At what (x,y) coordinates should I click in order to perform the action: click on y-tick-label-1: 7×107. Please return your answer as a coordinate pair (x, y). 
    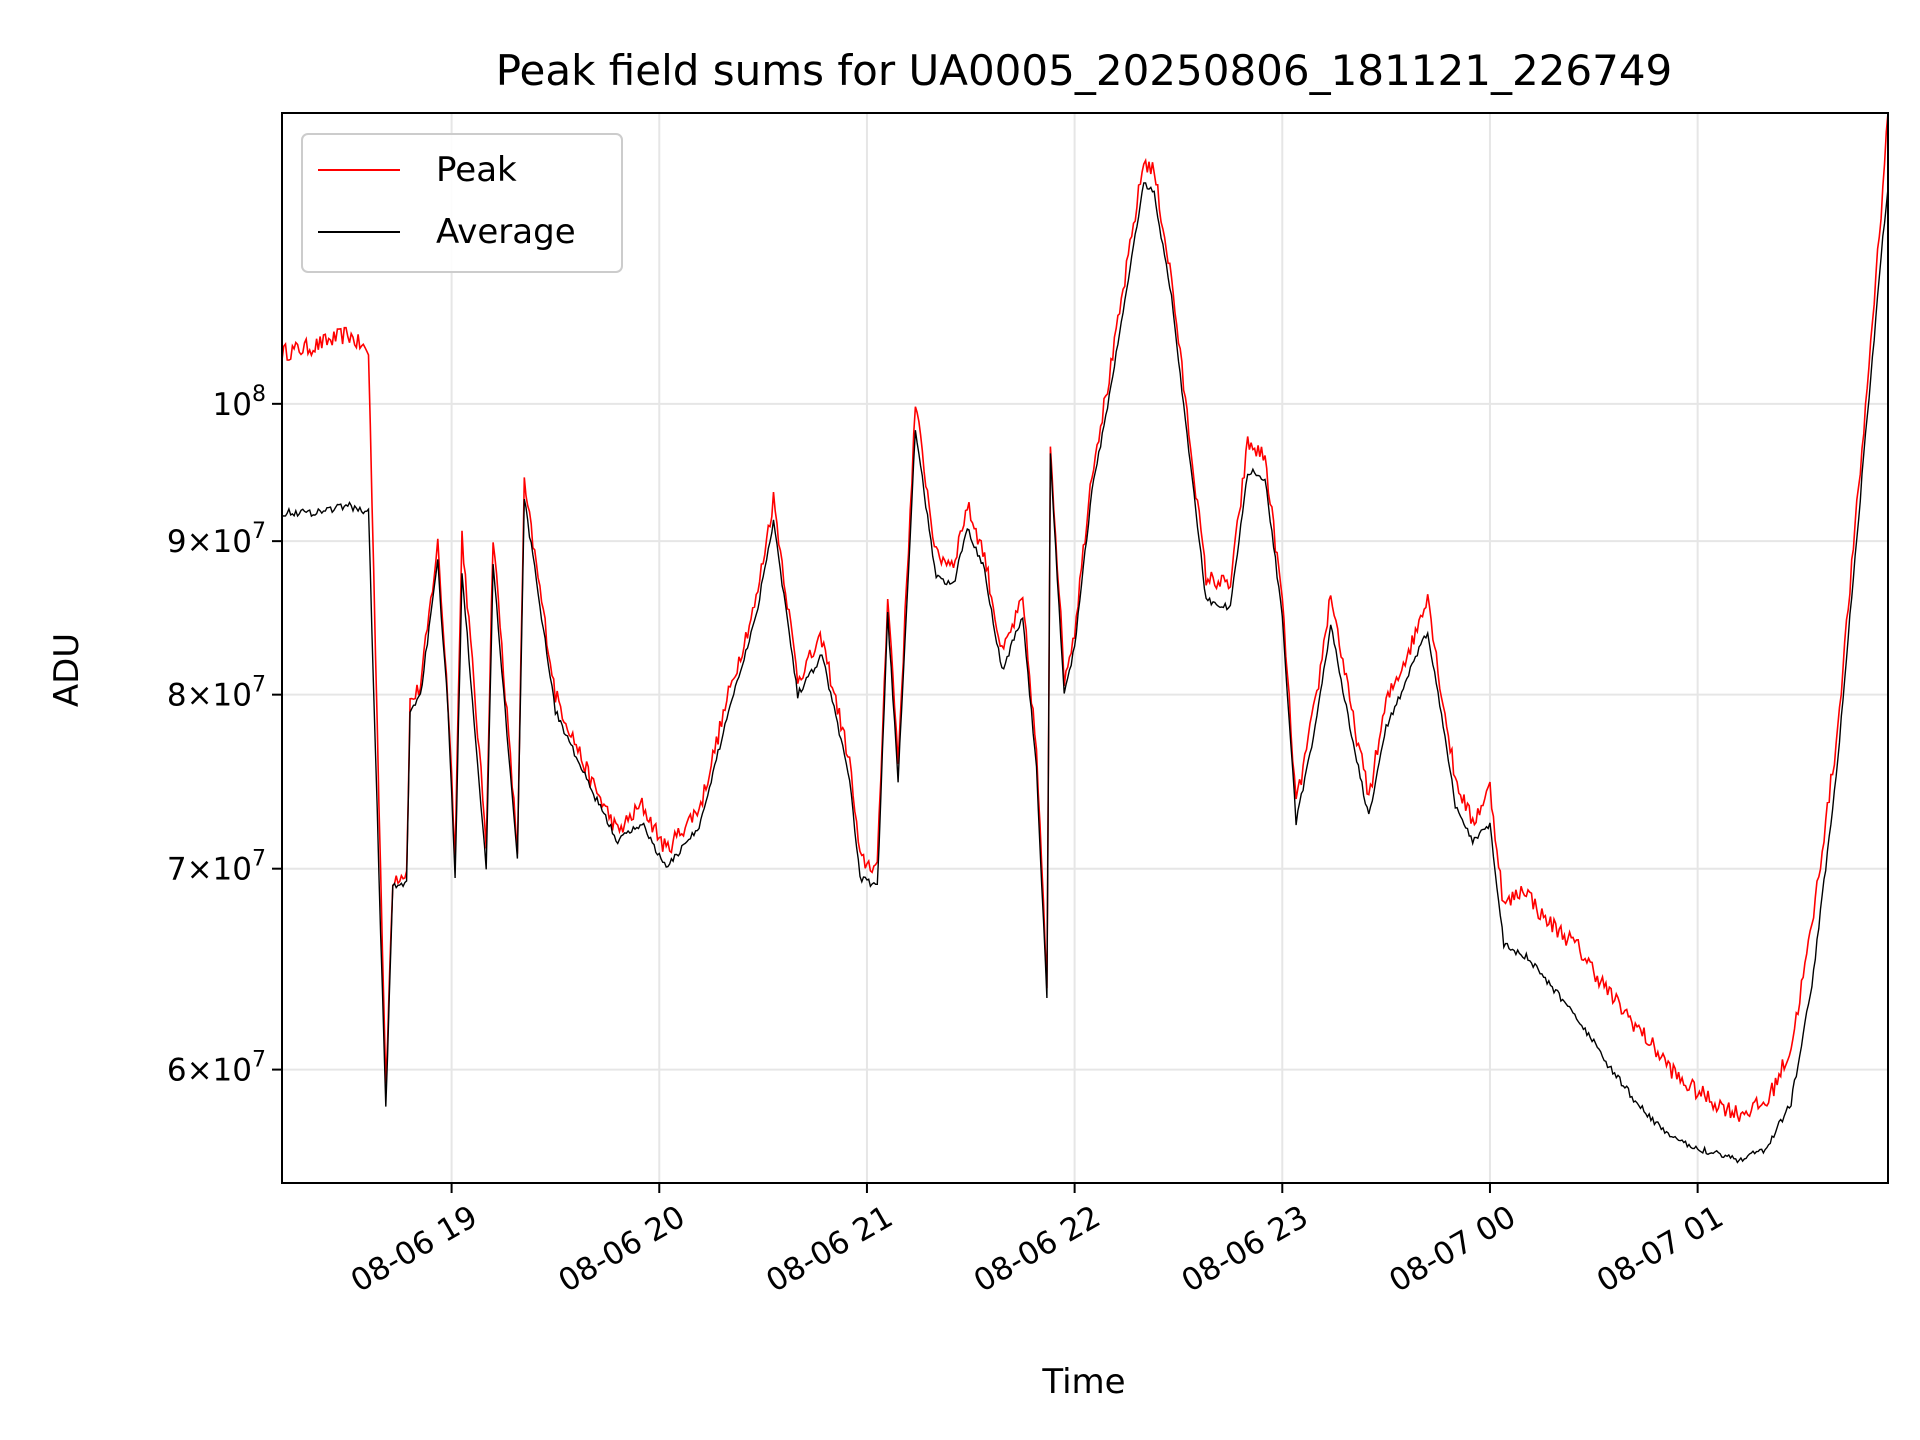
    Looking at the image, I should click on (216, 867).